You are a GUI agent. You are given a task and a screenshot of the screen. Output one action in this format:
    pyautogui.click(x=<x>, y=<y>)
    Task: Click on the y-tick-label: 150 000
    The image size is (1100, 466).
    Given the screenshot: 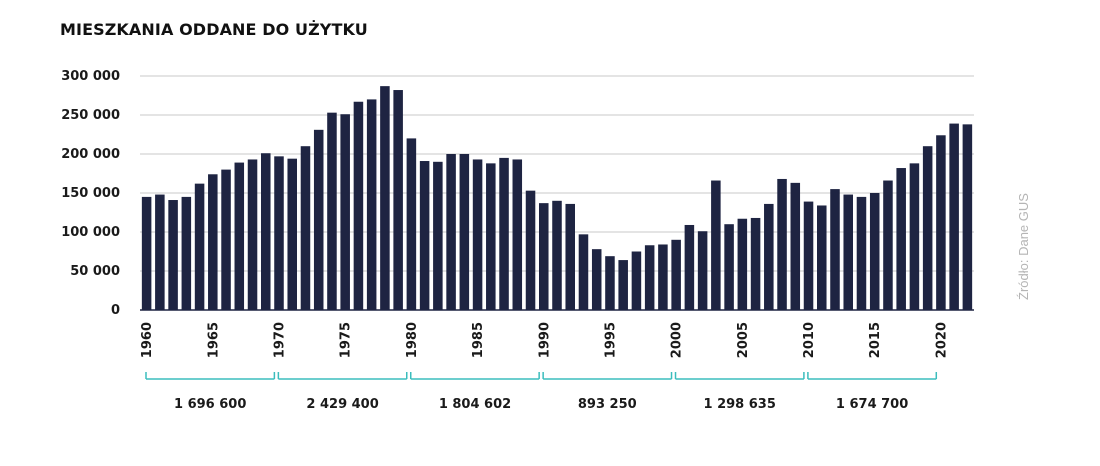 What is the action you would take?
    pyautogui.click(x=90, y=193)
    